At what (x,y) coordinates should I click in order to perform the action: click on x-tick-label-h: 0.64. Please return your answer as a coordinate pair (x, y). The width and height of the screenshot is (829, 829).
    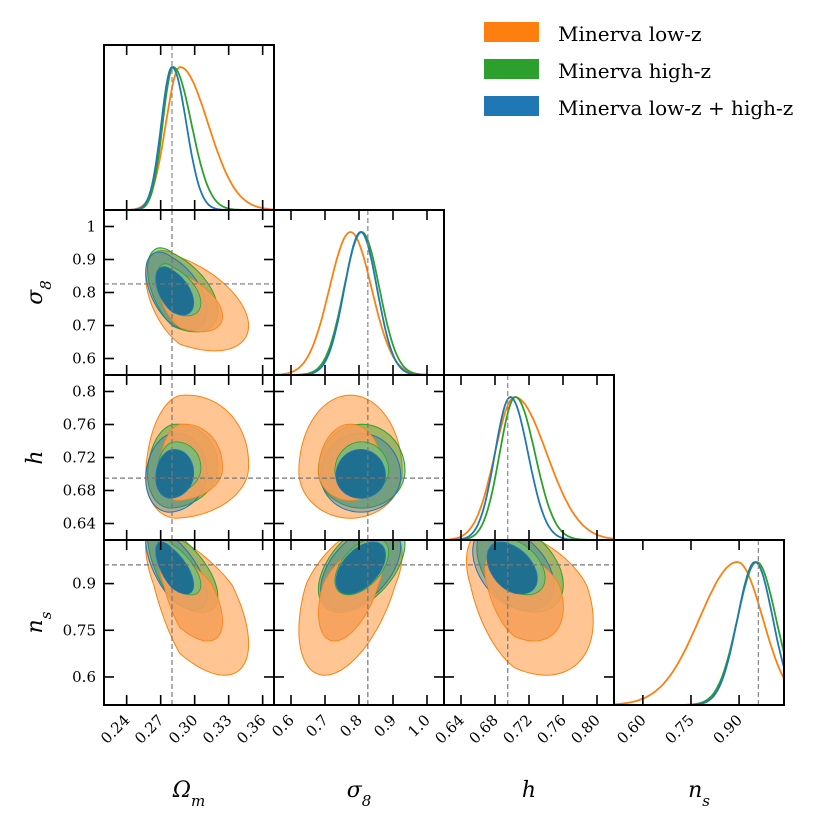
    Looking at the image, I should click on (449, 729).